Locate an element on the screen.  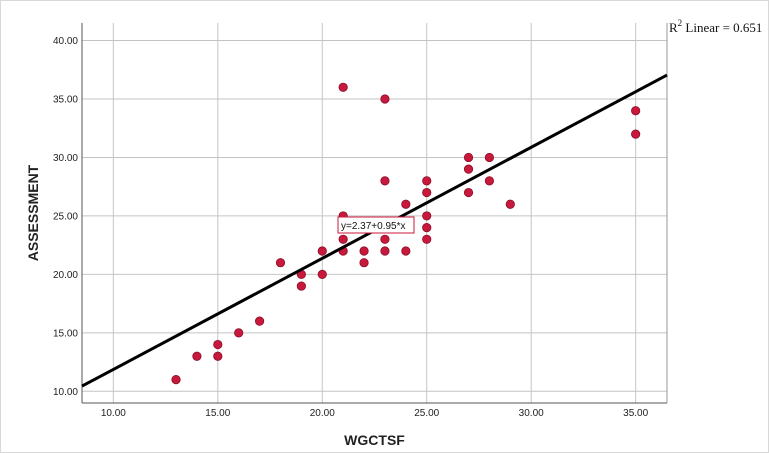
x-tick-label-2: 20.00 is located at coordinates (322, 413).